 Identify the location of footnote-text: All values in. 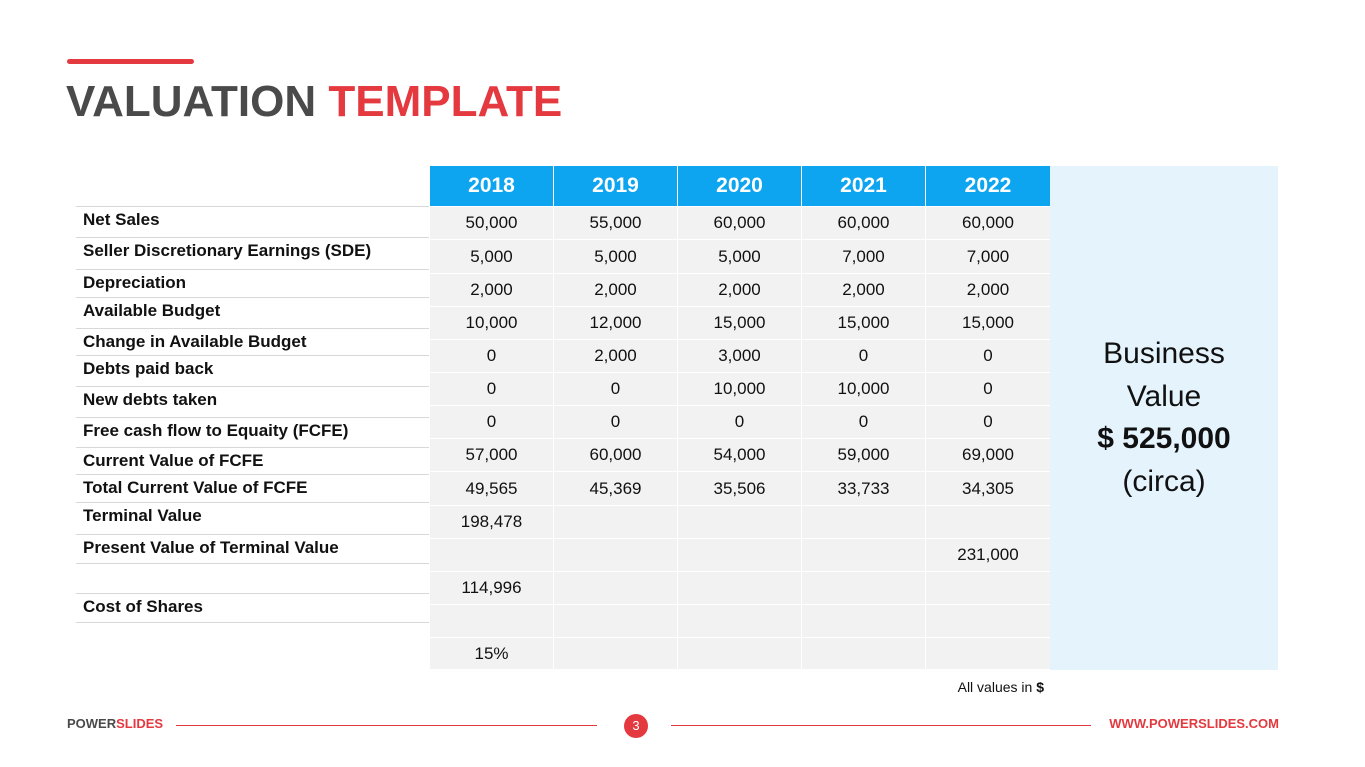
(995, 687).